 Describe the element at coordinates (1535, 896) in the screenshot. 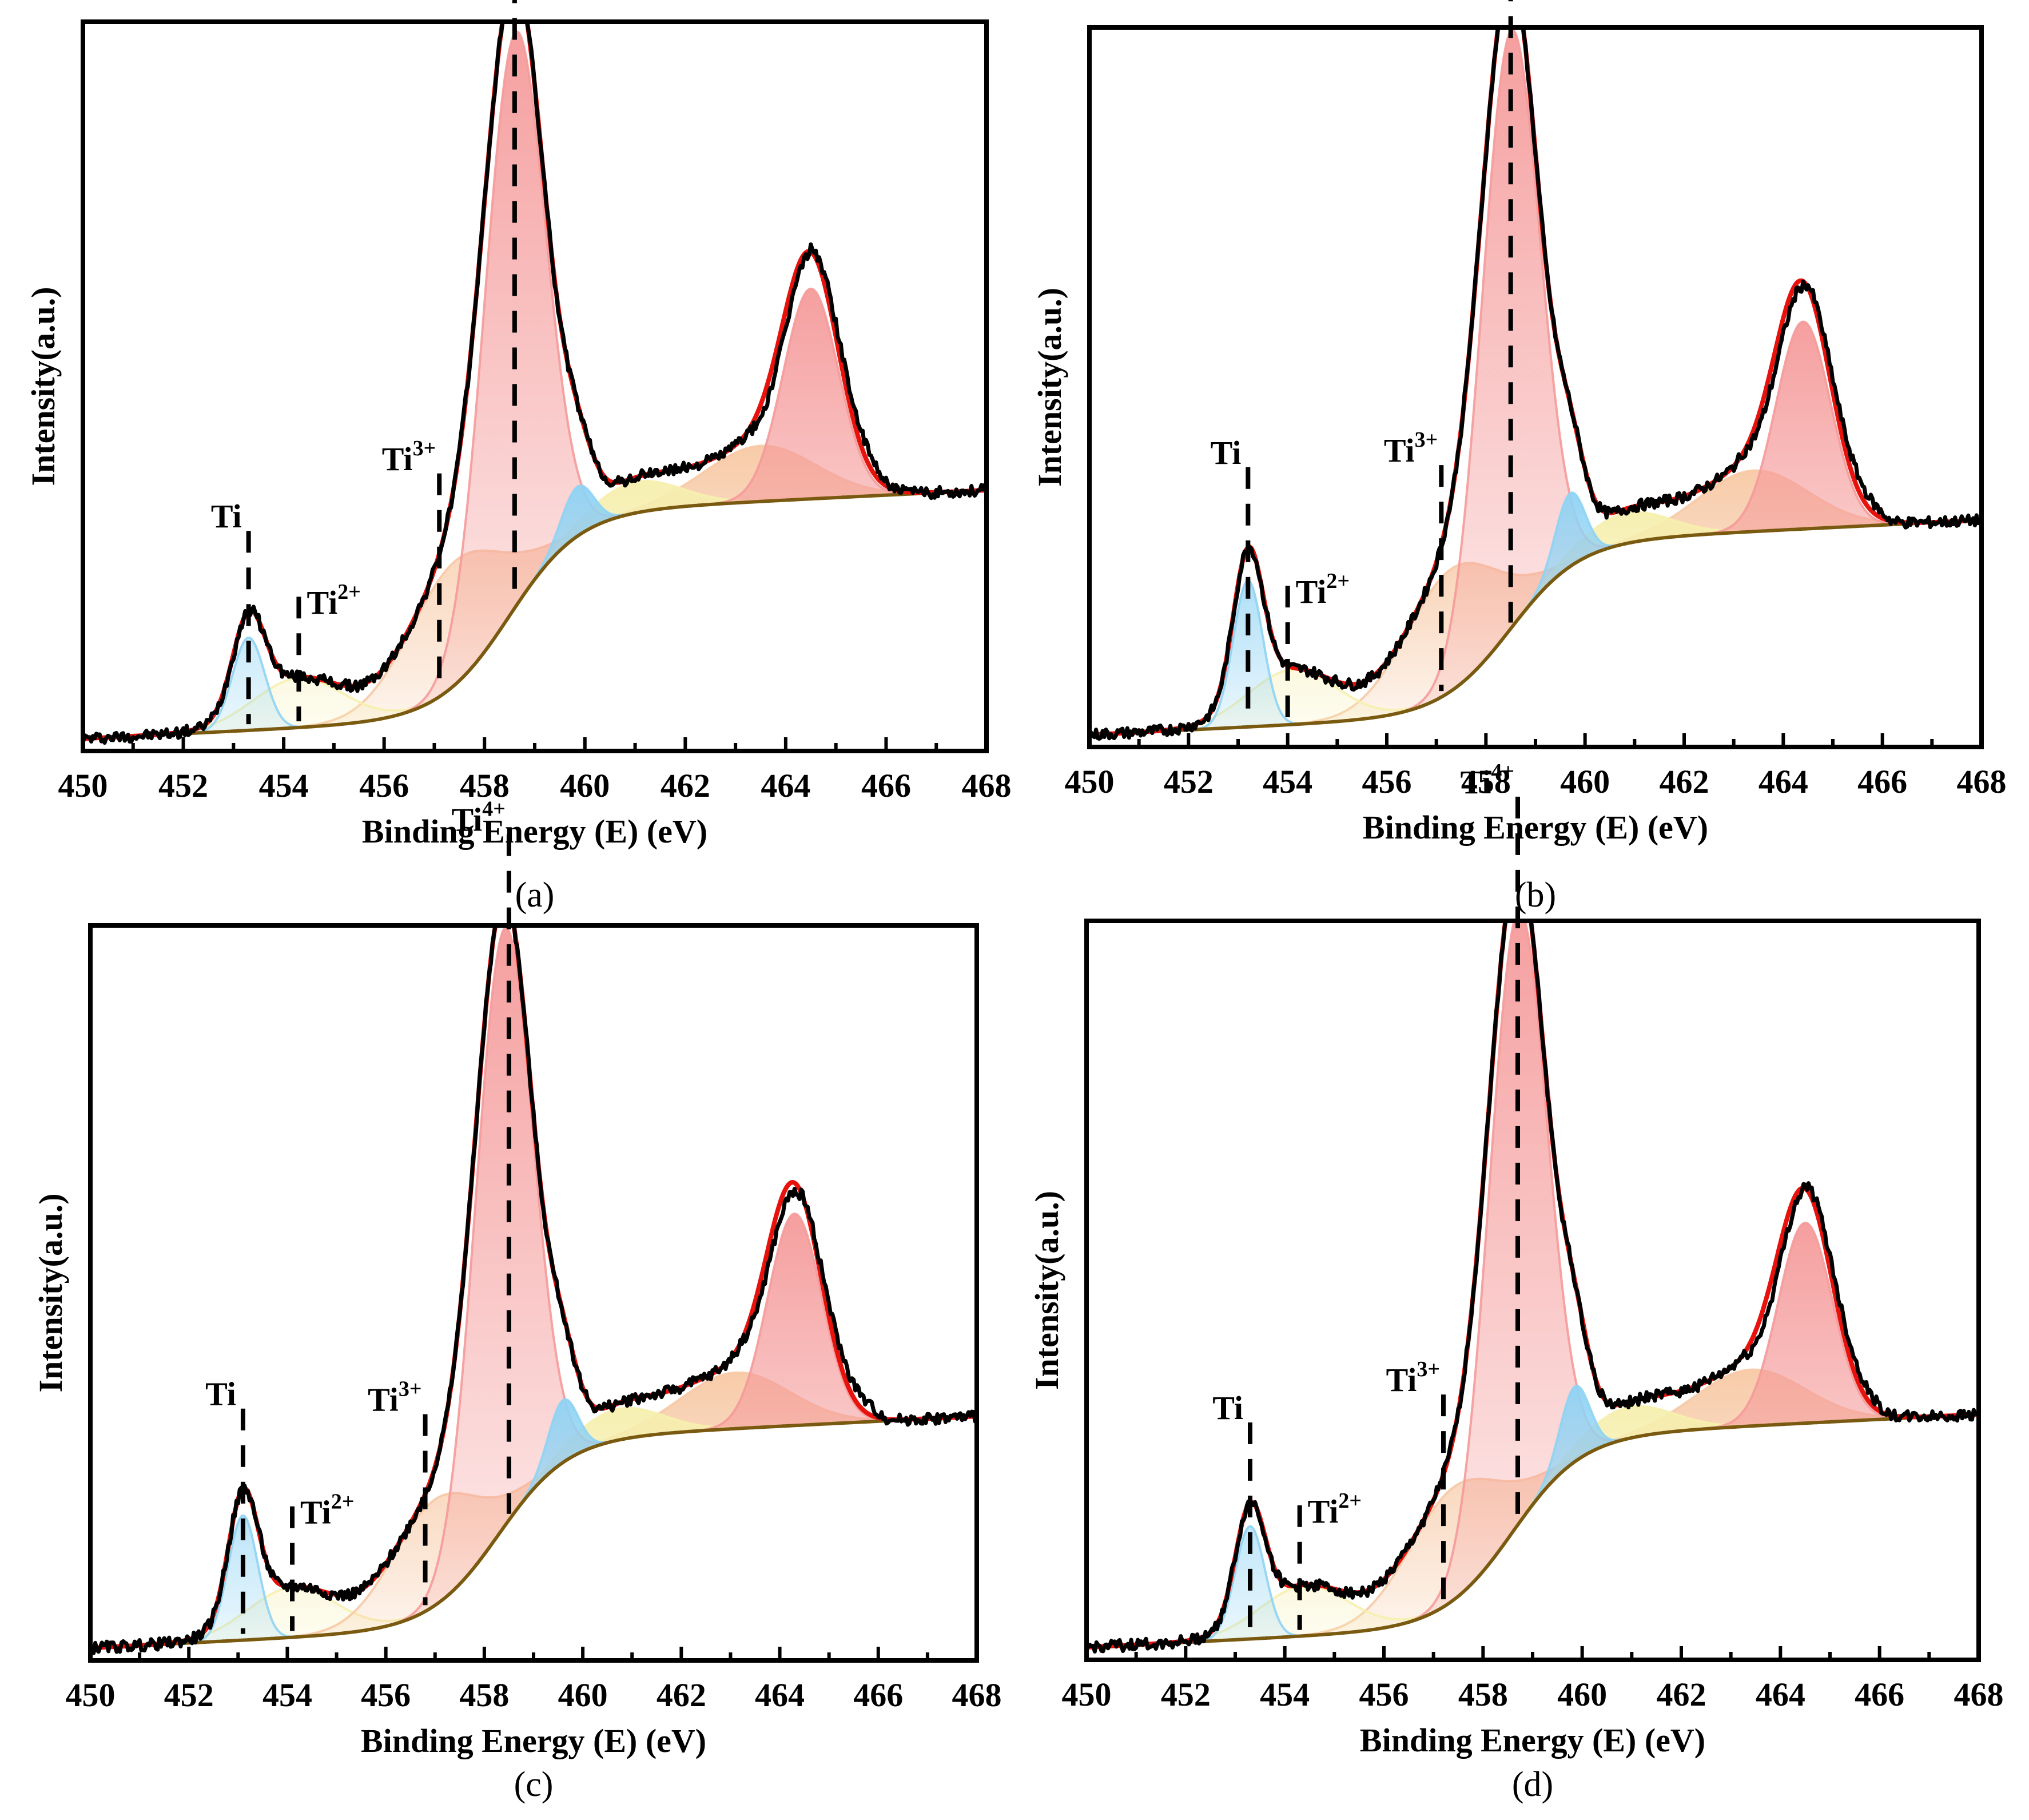

I see `panel-caption: (b)` at that location.